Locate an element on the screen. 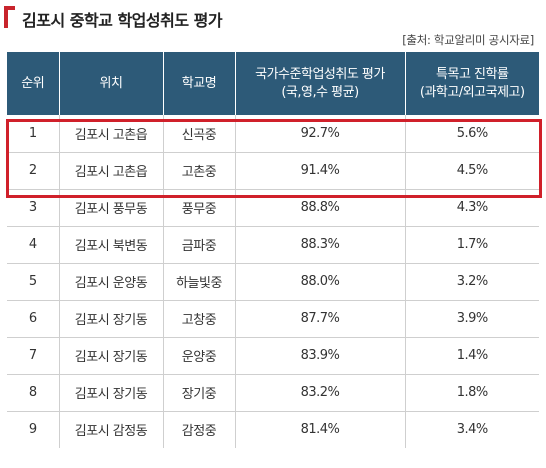 The image size is (546, 468). header-achievement: 국가수준학업성취도 평가 (국,영,수 평균) is located at coordinates (320, 83).